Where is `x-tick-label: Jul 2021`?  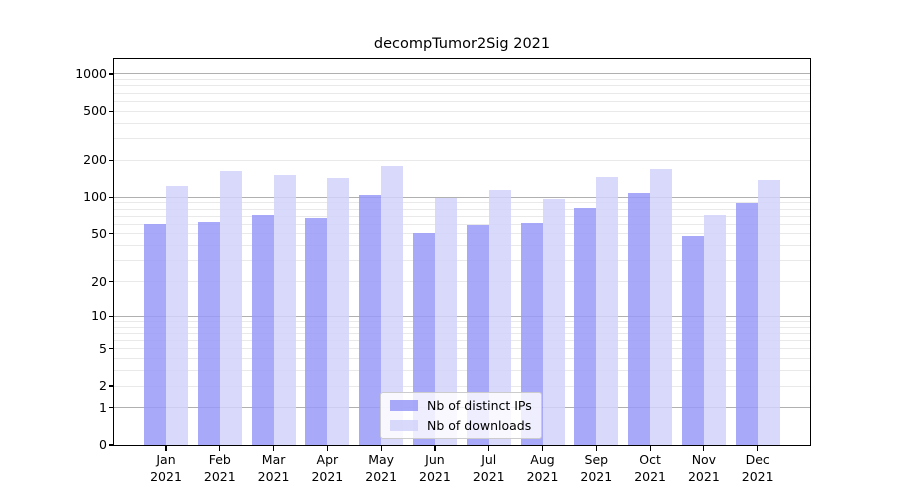 x-tick-label: Jul 2021 is located at coordinates (489, 468).